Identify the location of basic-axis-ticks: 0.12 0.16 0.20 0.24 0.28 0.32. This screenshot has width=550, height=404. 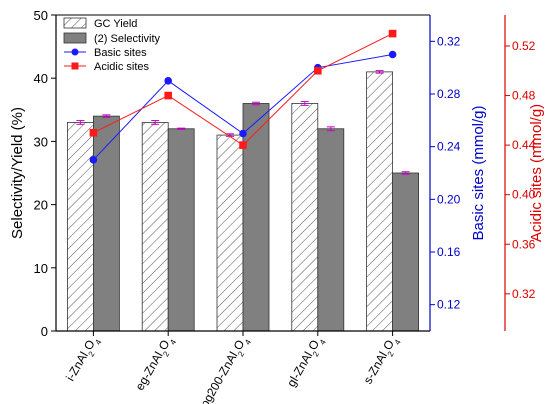
(445, 173).